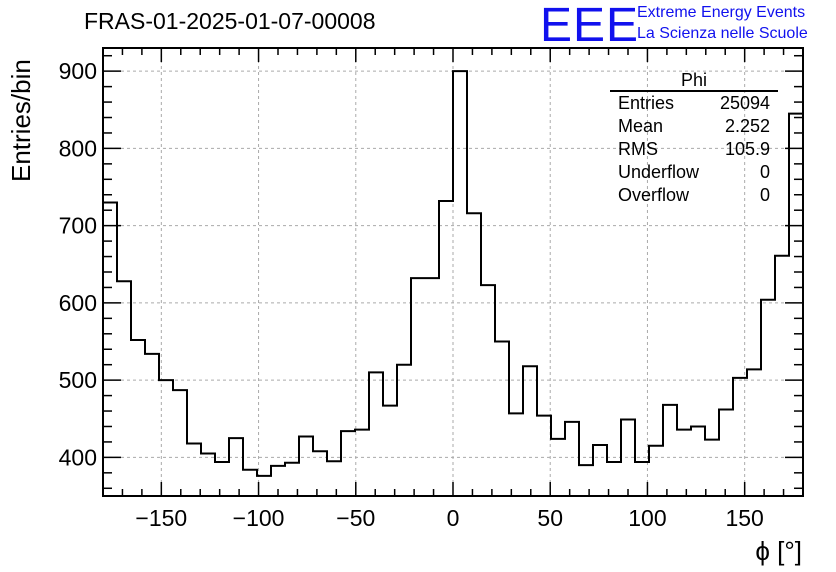  What do you see at coordinates (747, 149) in the screenshot?
I see `stats-value: 105.9` at bounding box center [747, 149].